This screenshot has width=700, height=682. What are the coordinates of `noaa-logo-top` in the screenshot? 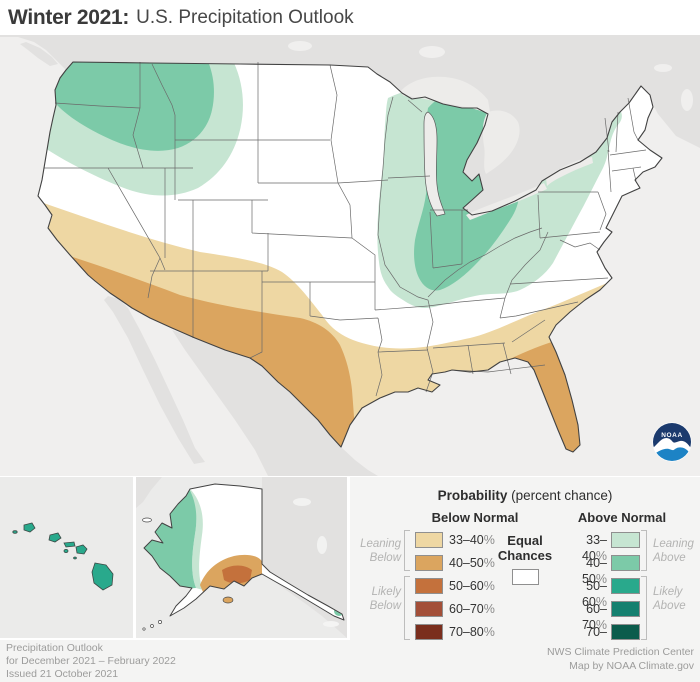 It's located at (672, 436).